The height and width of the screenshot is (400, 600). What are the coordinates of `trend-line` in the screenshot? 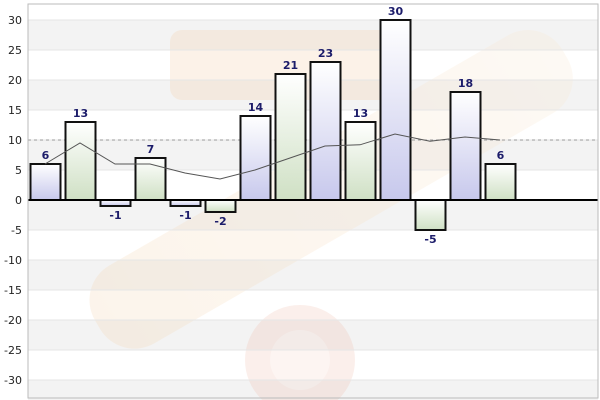 It's located at (272, 156).